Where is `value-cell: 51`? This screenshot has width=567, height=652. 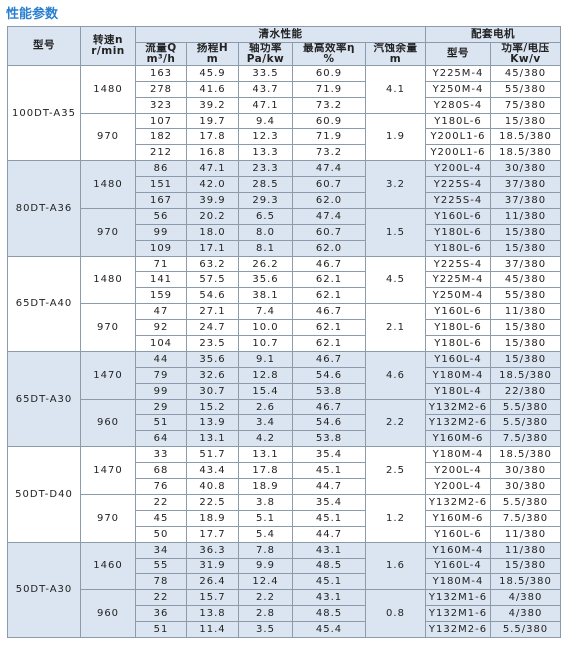
value-cell: 51 is located at coordinates (161, 629).